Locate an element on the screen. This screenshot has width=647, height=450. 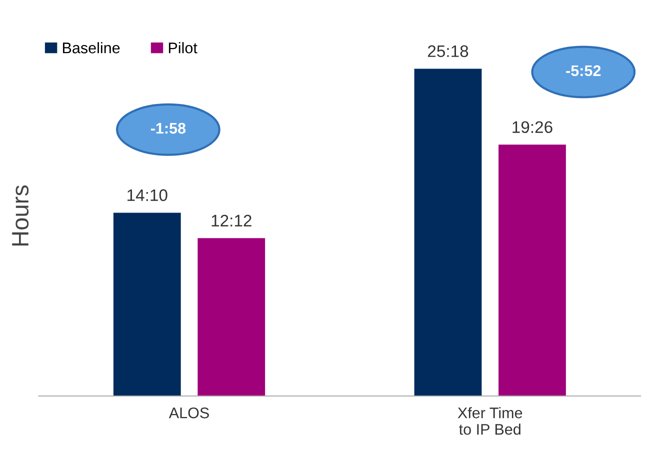
data-label: 25:18 is located at coordinates (448, 51).